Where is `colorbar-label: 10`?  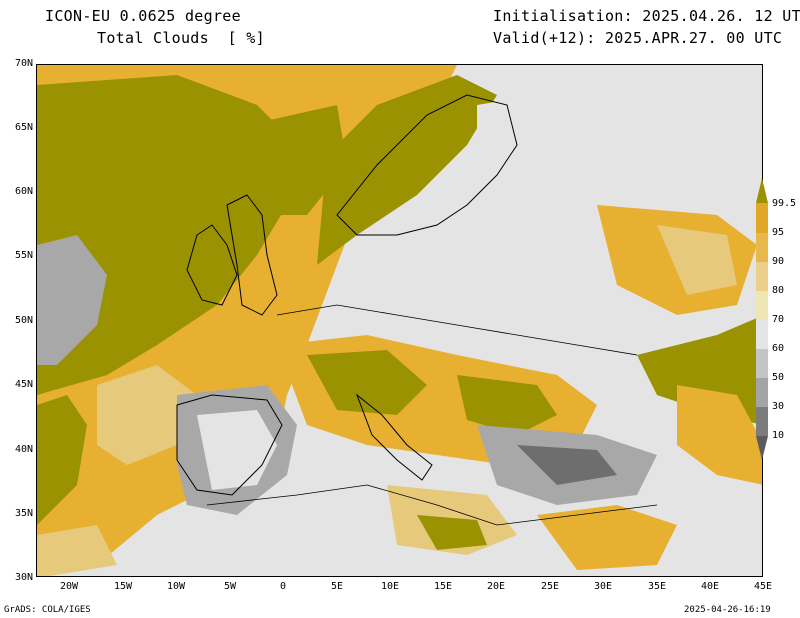 colorbar-label: 10 is located at coordinates (778, 435).